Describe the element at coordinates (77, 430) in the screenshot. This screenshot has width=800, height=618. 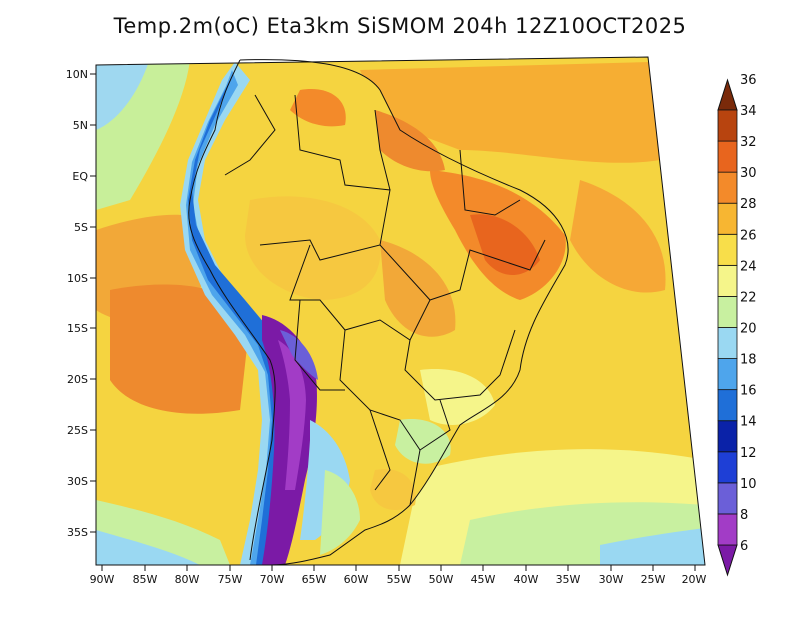
I see `lat-label-25s: 25S` at that location.